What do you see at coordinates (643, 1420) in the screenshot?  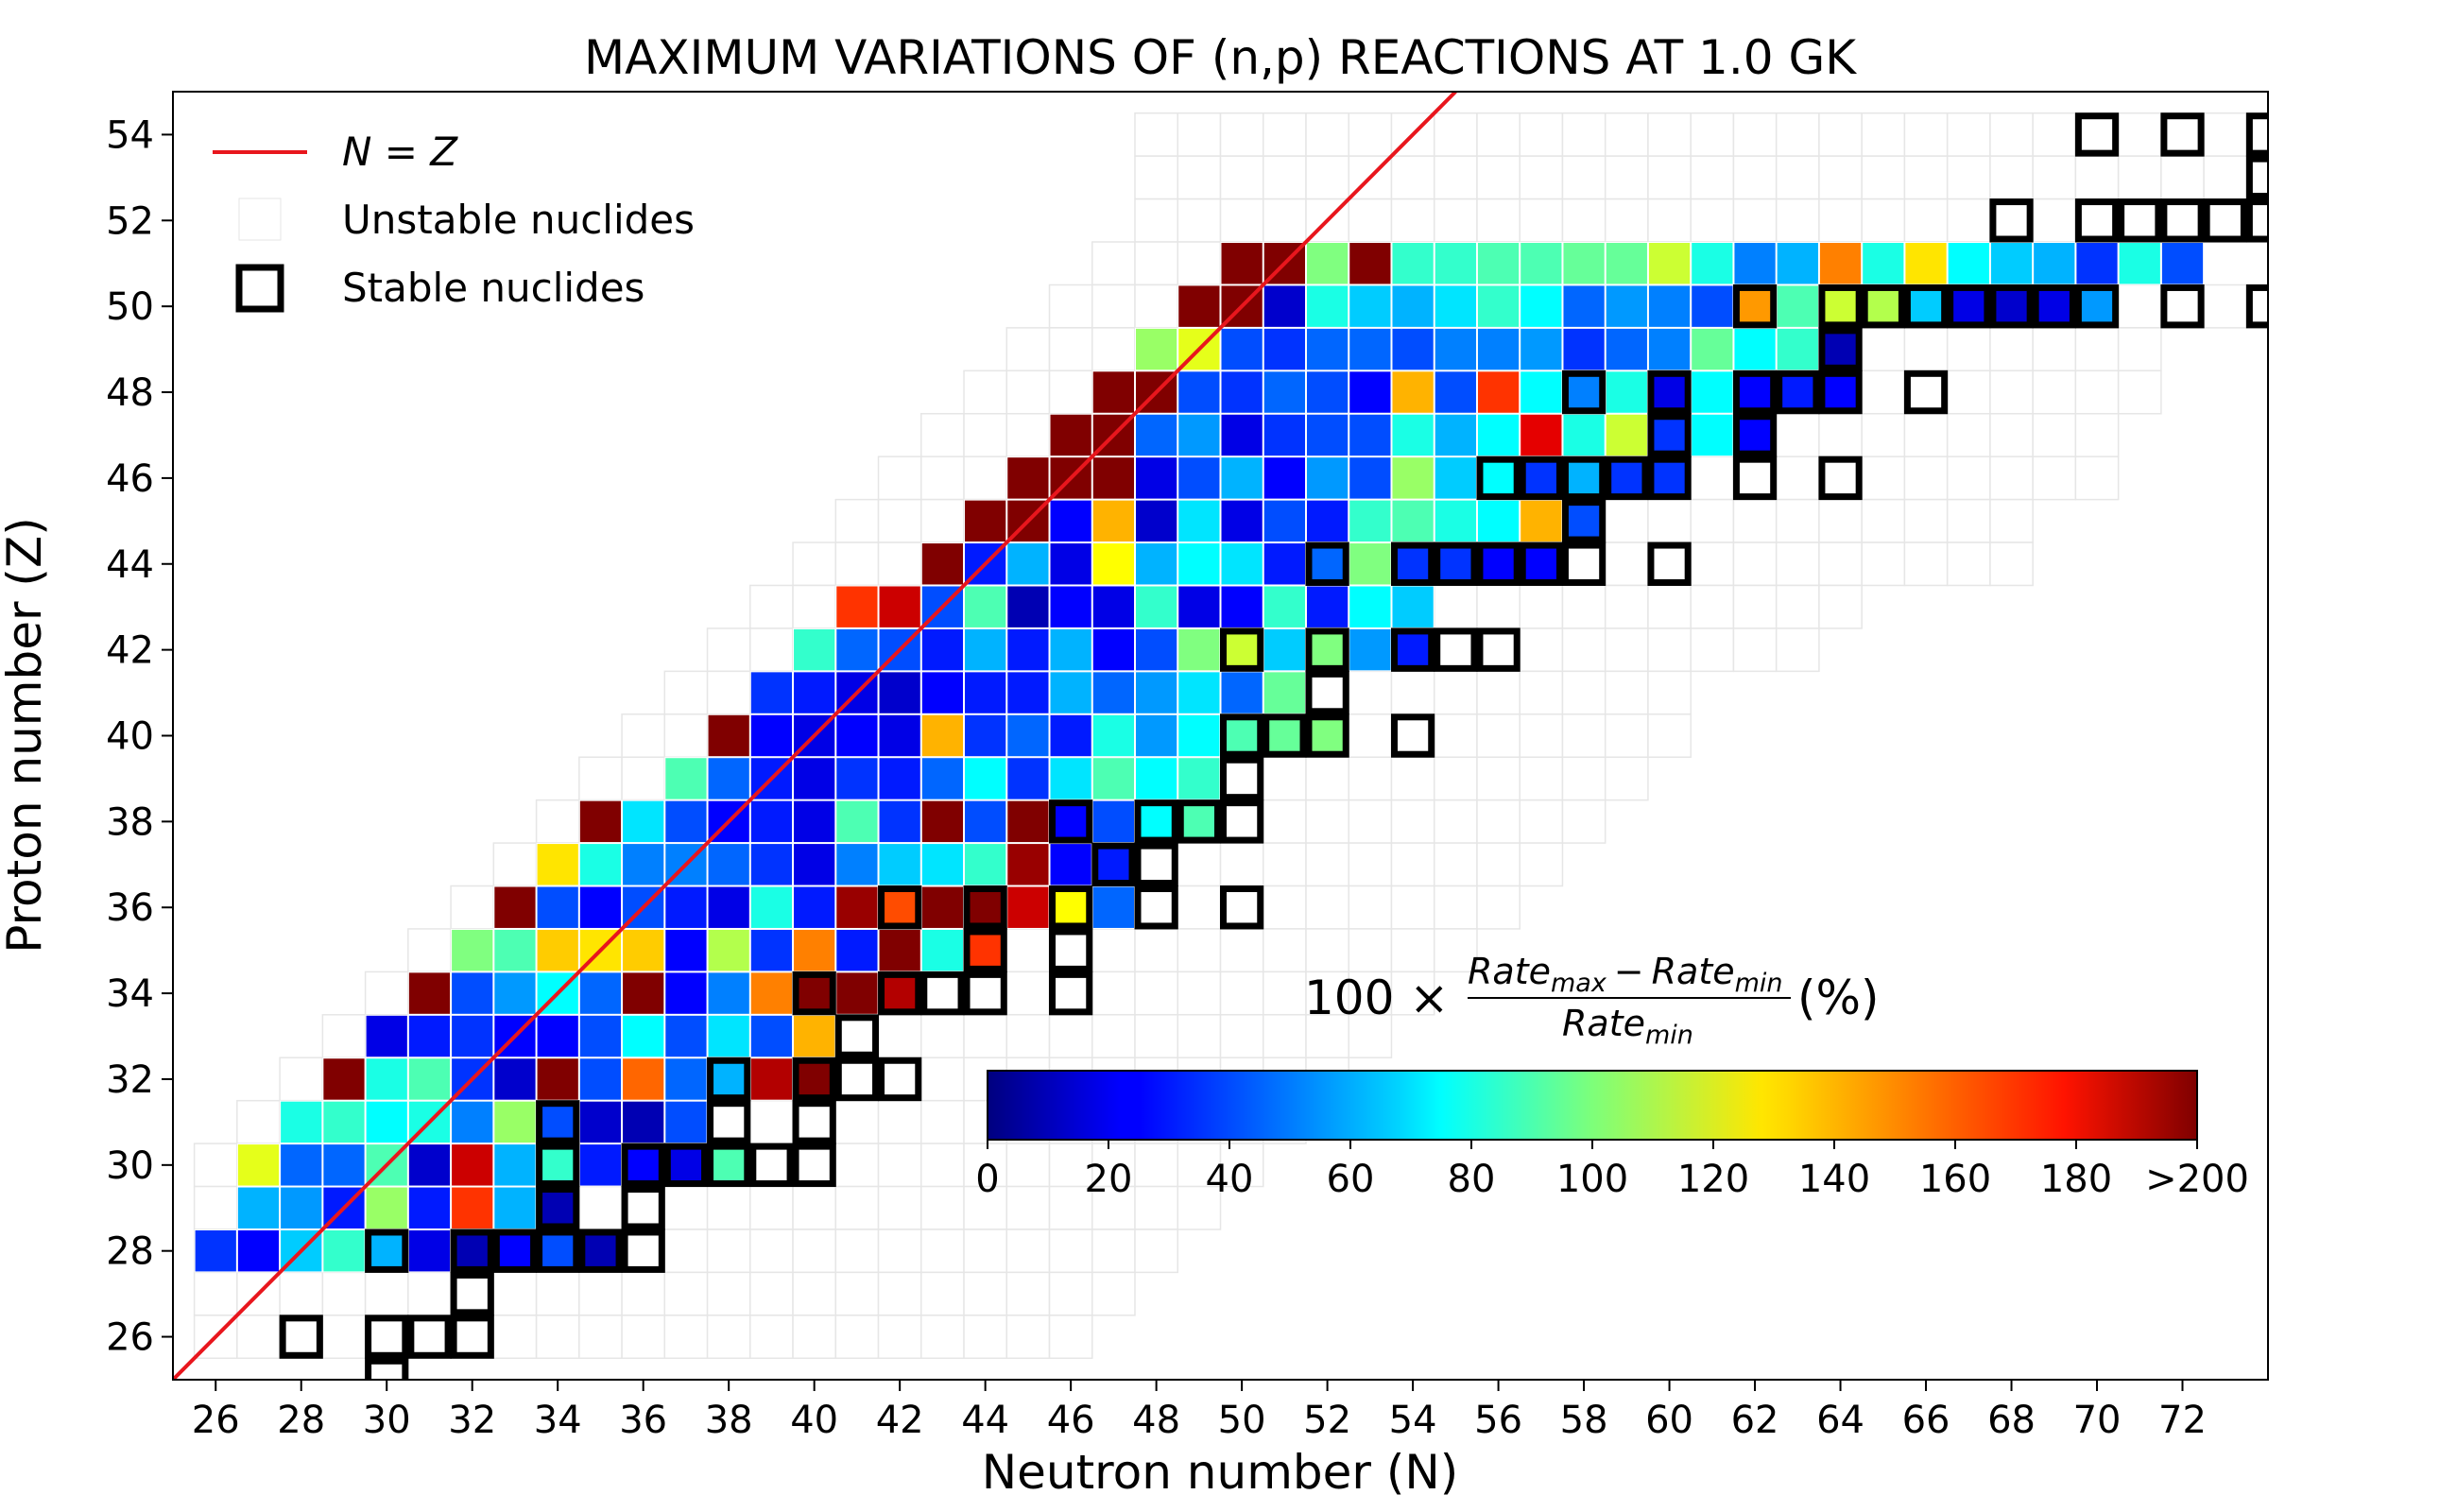 I see `x-tick-label: 36` at bounding box center [643, 1420].